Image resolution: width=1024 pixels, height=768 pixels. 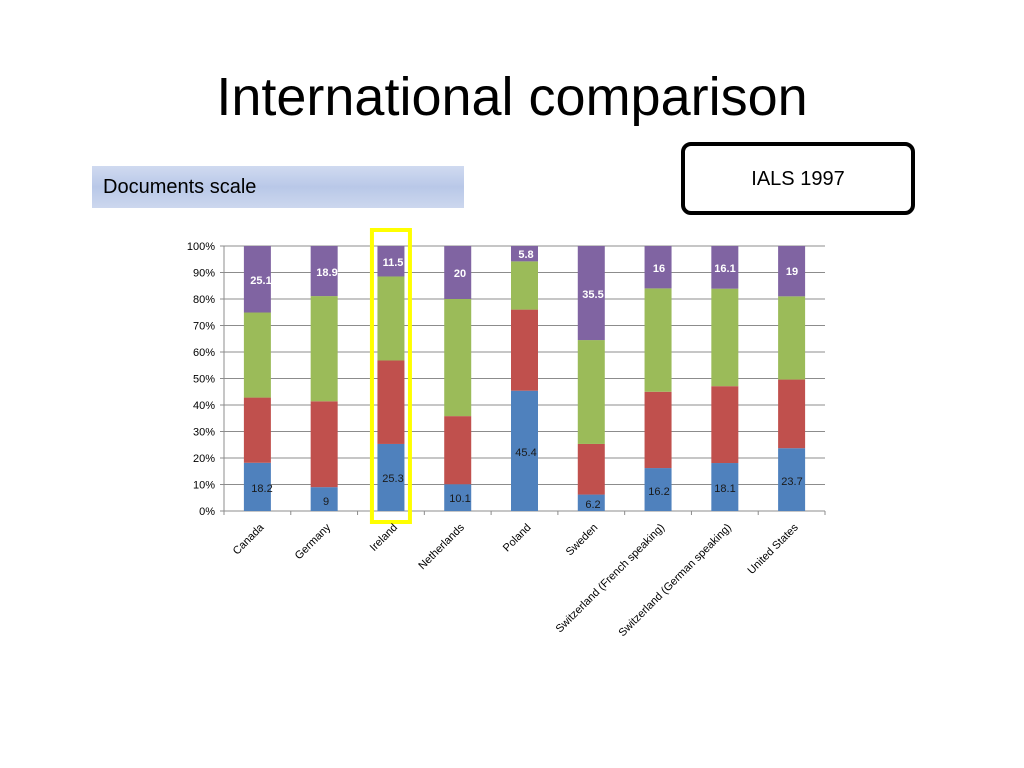 I want to click on data-label: 25.3, so click(x=392, y=479).